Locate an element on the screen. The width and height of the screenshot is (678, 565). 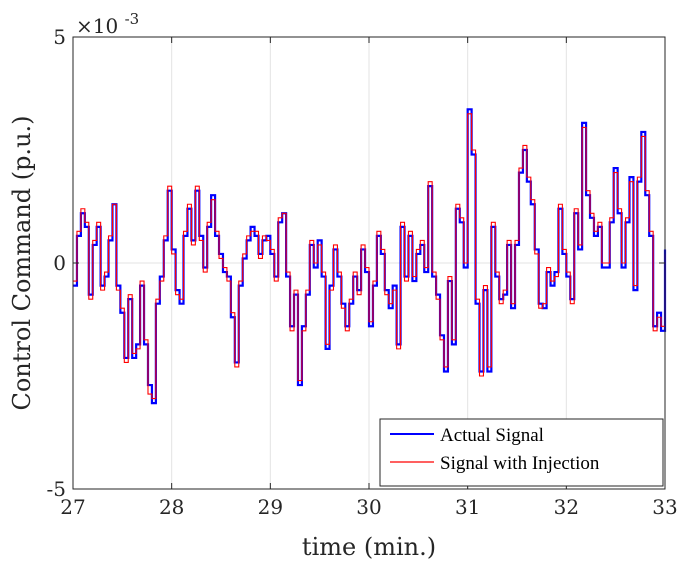
legend-label-actual-signal: Actual Signal is located at coordinates (492, 435).